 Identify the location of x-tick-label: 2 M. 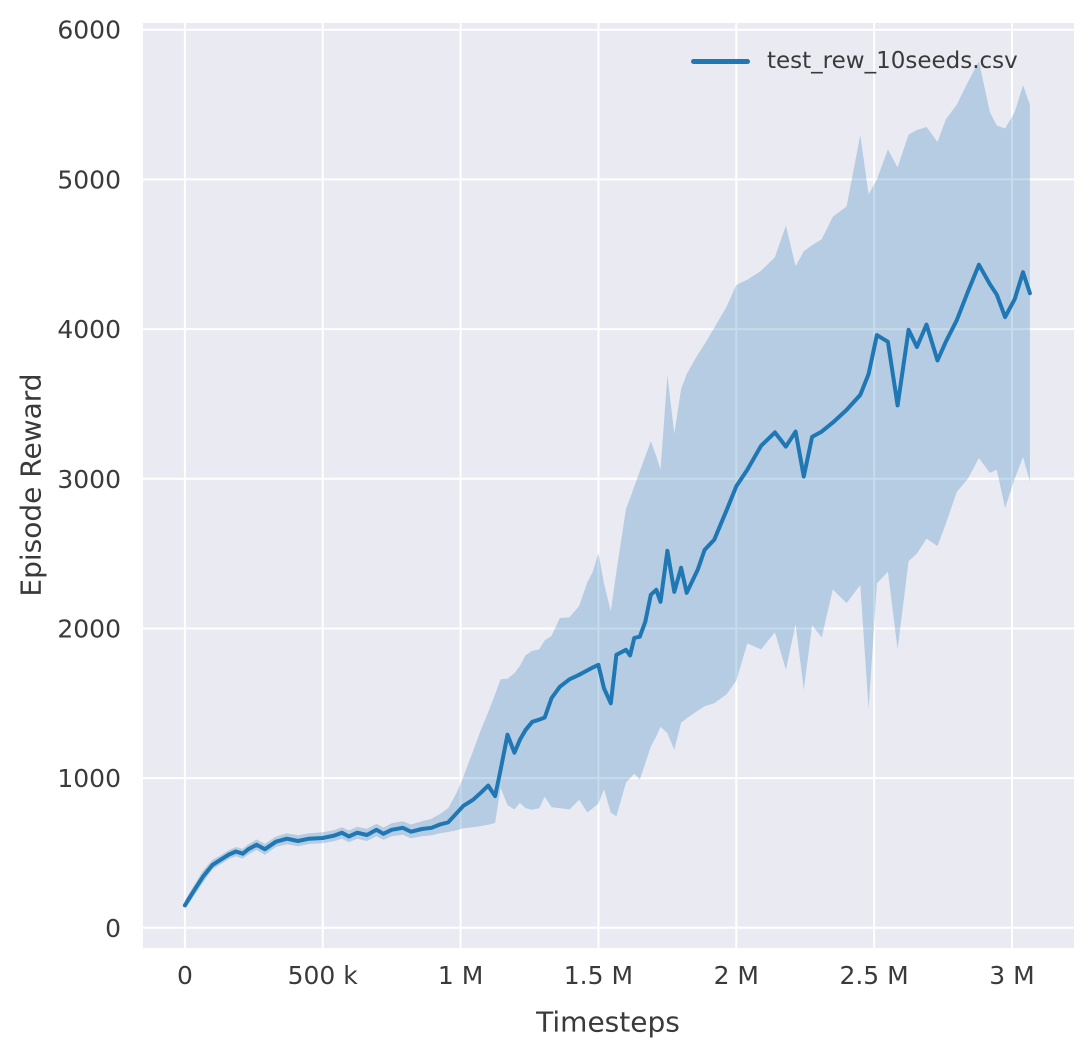
(736, 975).